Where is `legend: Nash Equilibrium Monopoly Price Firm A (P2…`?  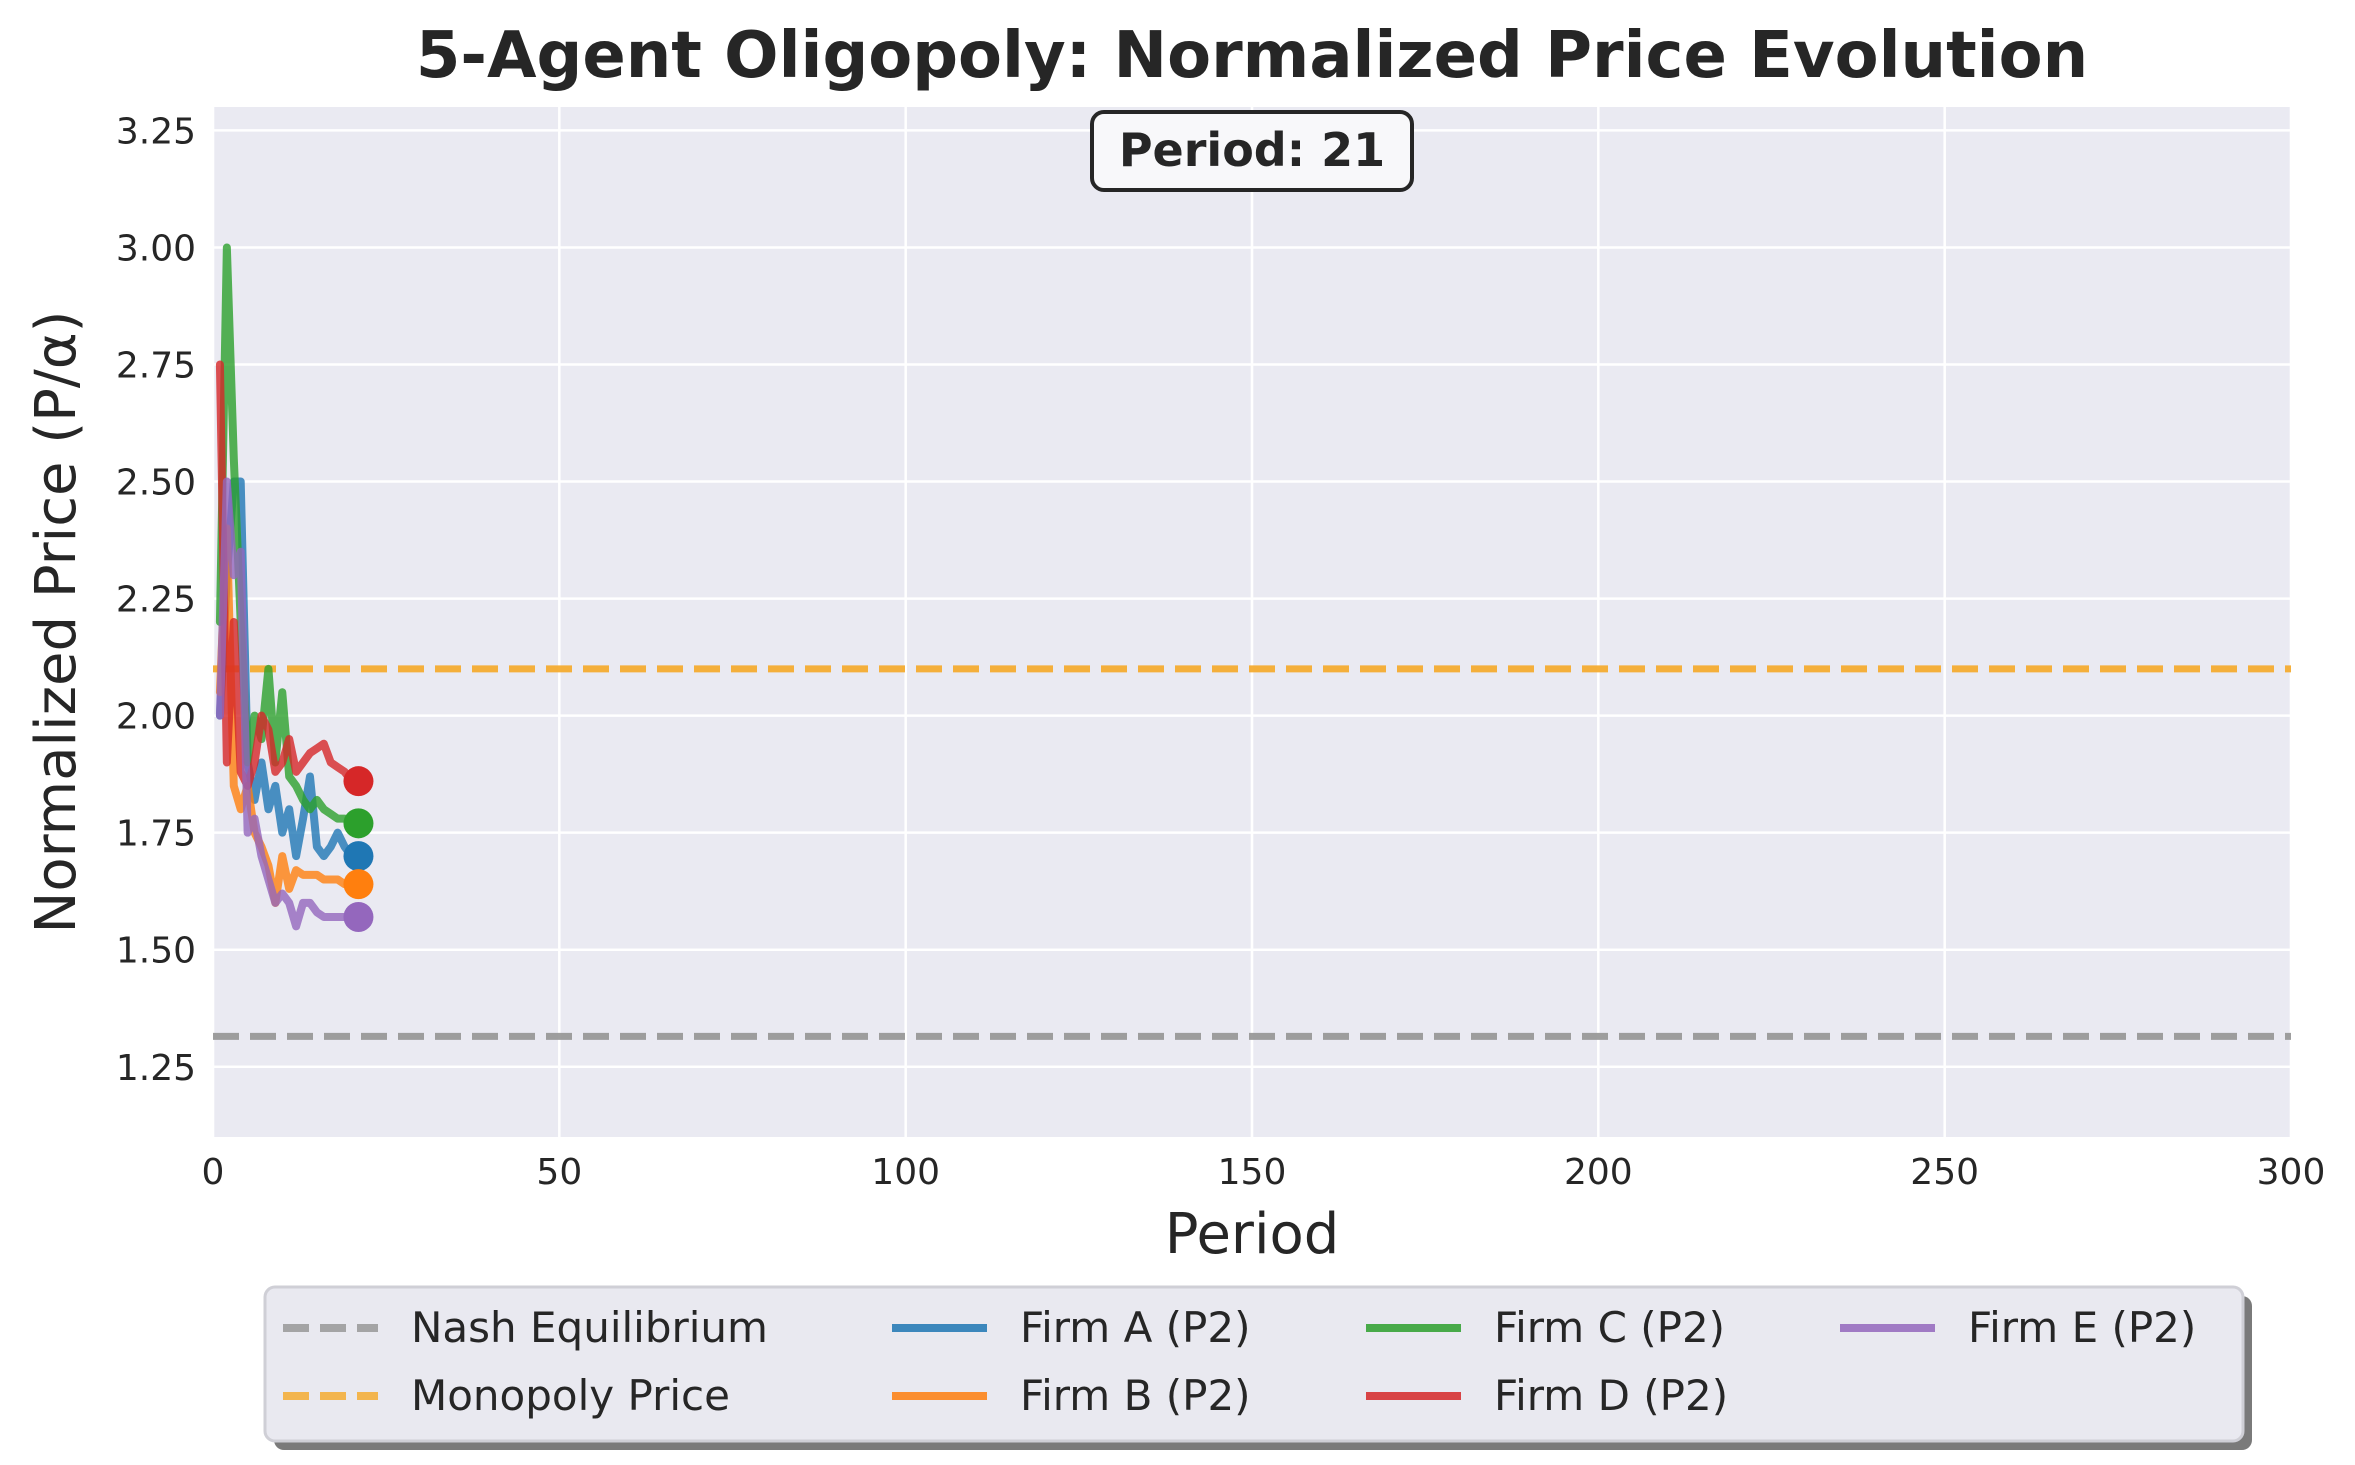
legend: Nash Equilibrium Monopoly Price Firm A (P2… is located at coordinates (1257, 1367).